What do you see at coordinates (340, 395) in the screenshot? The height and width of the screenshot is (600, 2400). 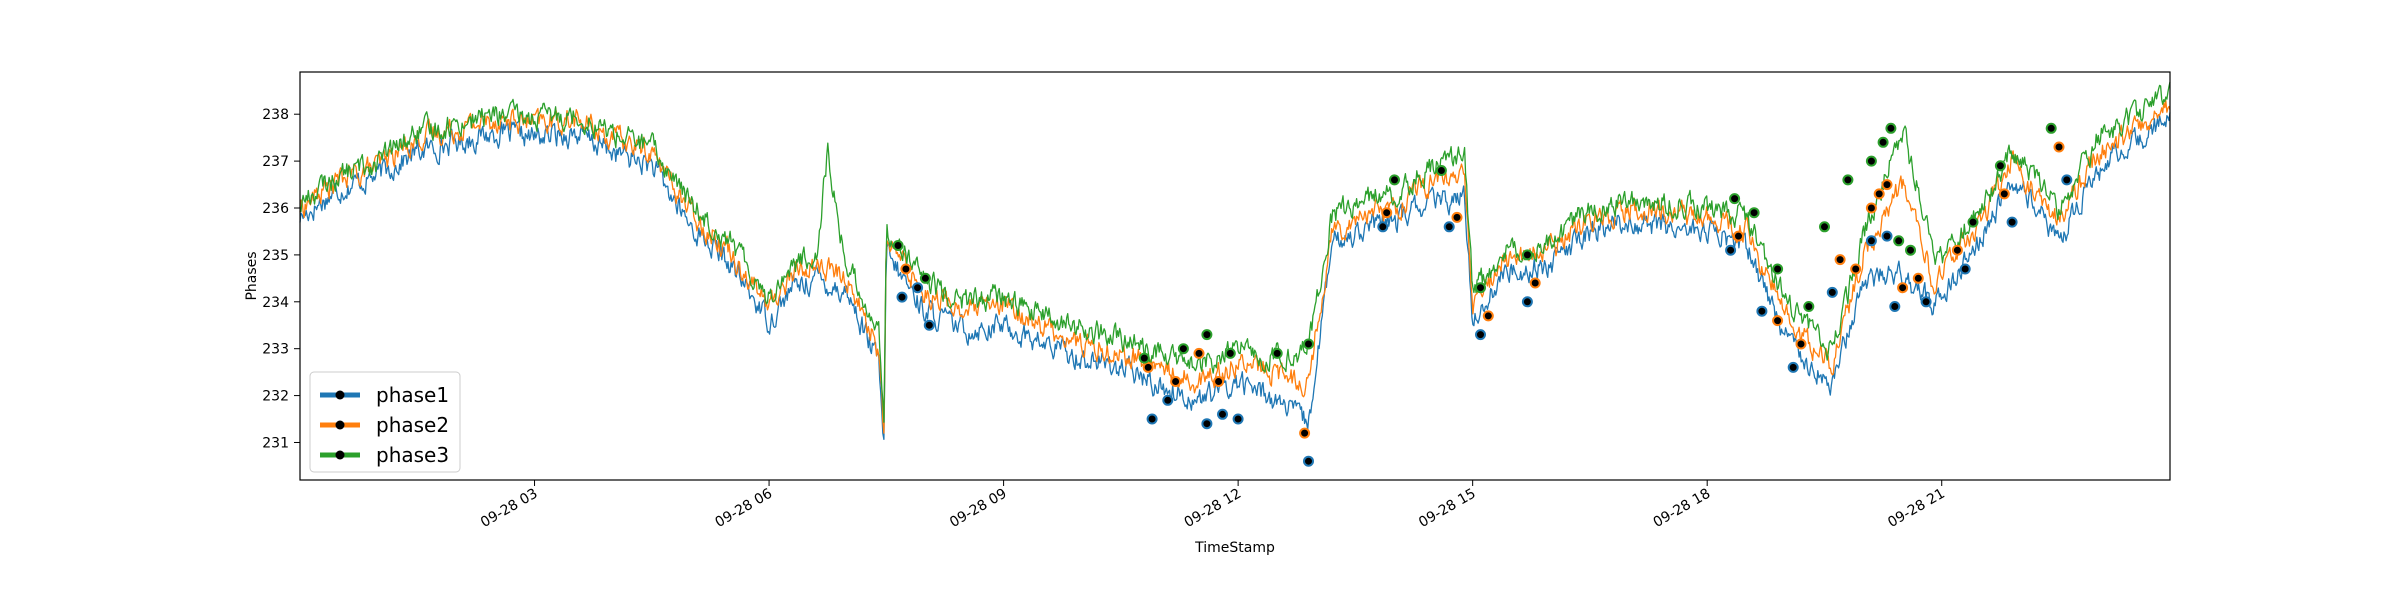 I see `legend-marker-phase1` at bounding box center [340, 395].